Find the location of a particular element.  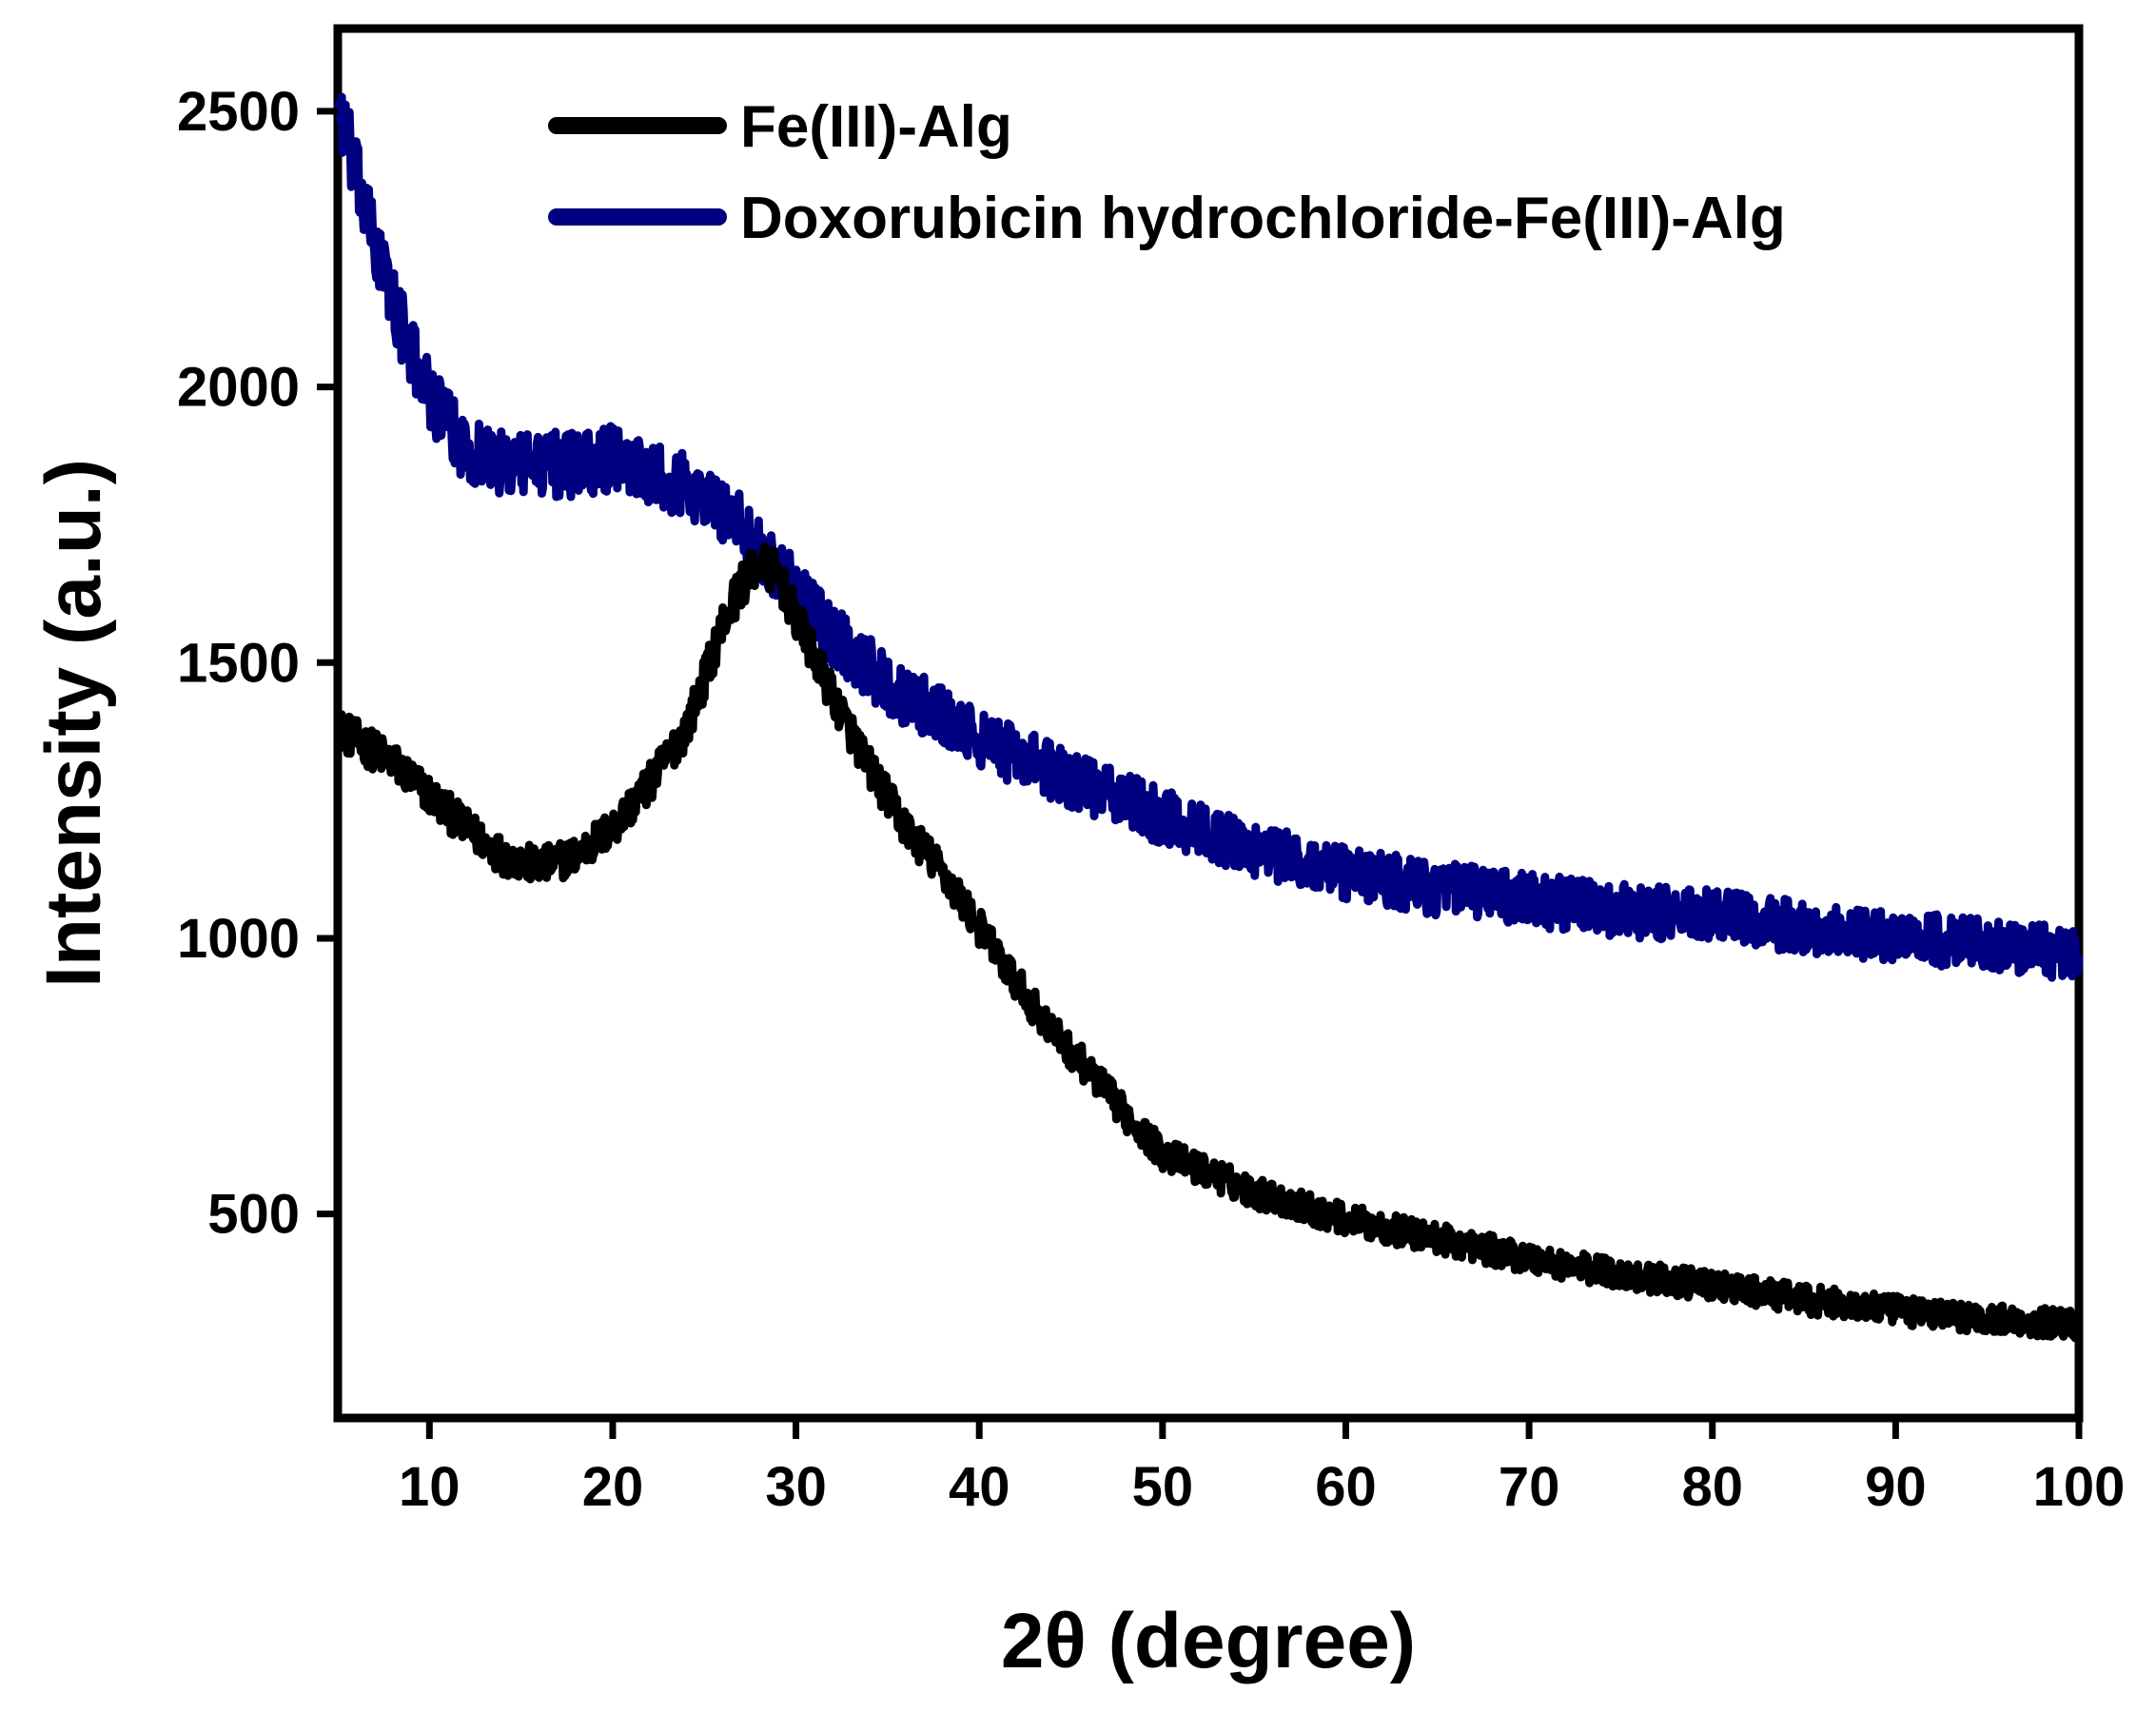

x-tick-label: 20 is located at coordinates (613, 1487).